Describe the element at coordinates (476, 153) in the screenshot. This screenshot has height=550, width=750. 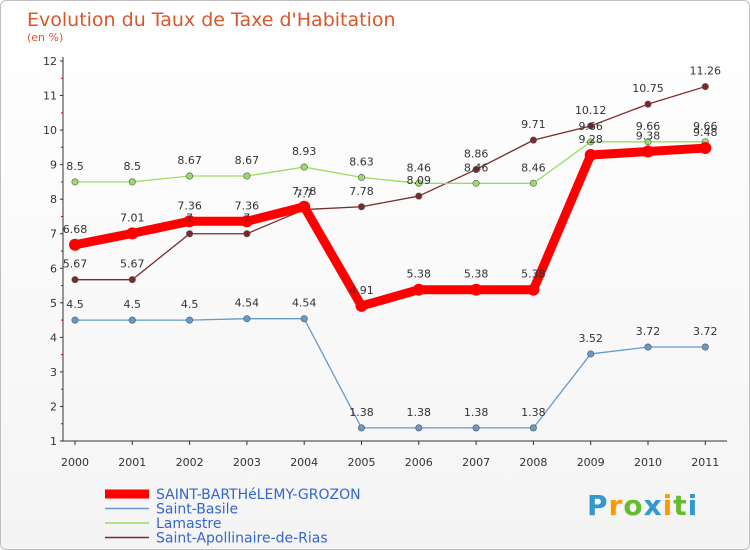
I see `data-label: 8.86` at that location.